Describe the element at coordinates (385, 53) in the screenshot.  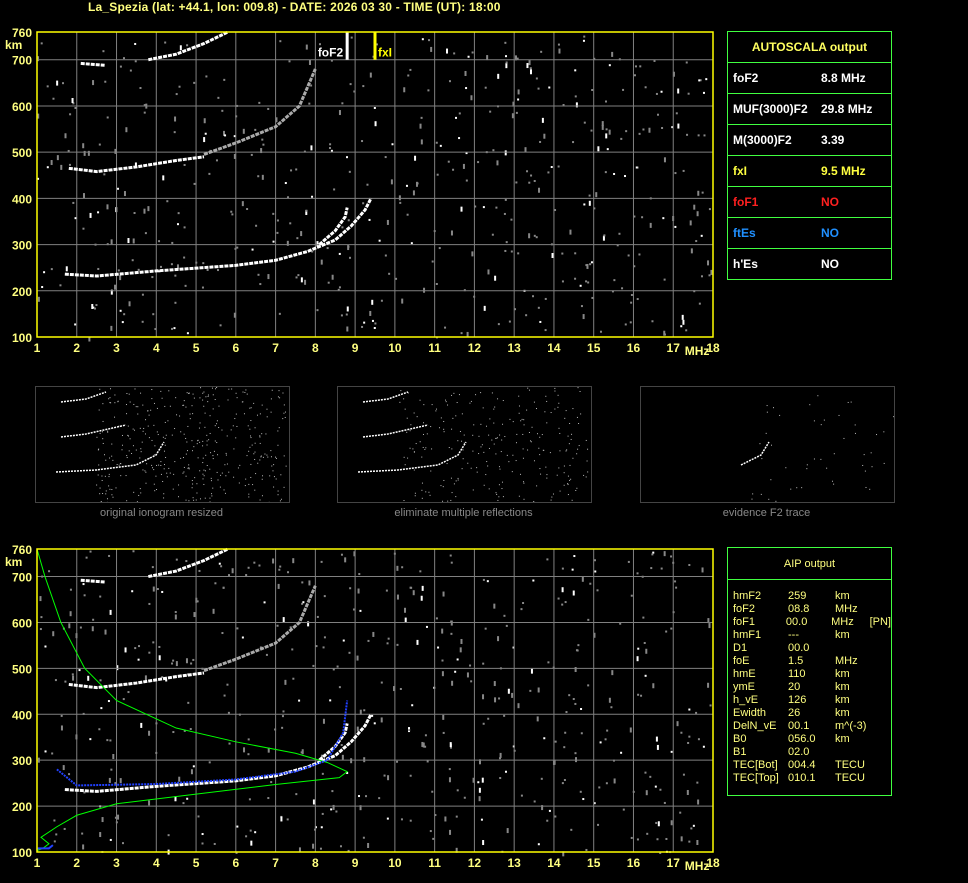
I see `fxI-label: fxI` at that location.